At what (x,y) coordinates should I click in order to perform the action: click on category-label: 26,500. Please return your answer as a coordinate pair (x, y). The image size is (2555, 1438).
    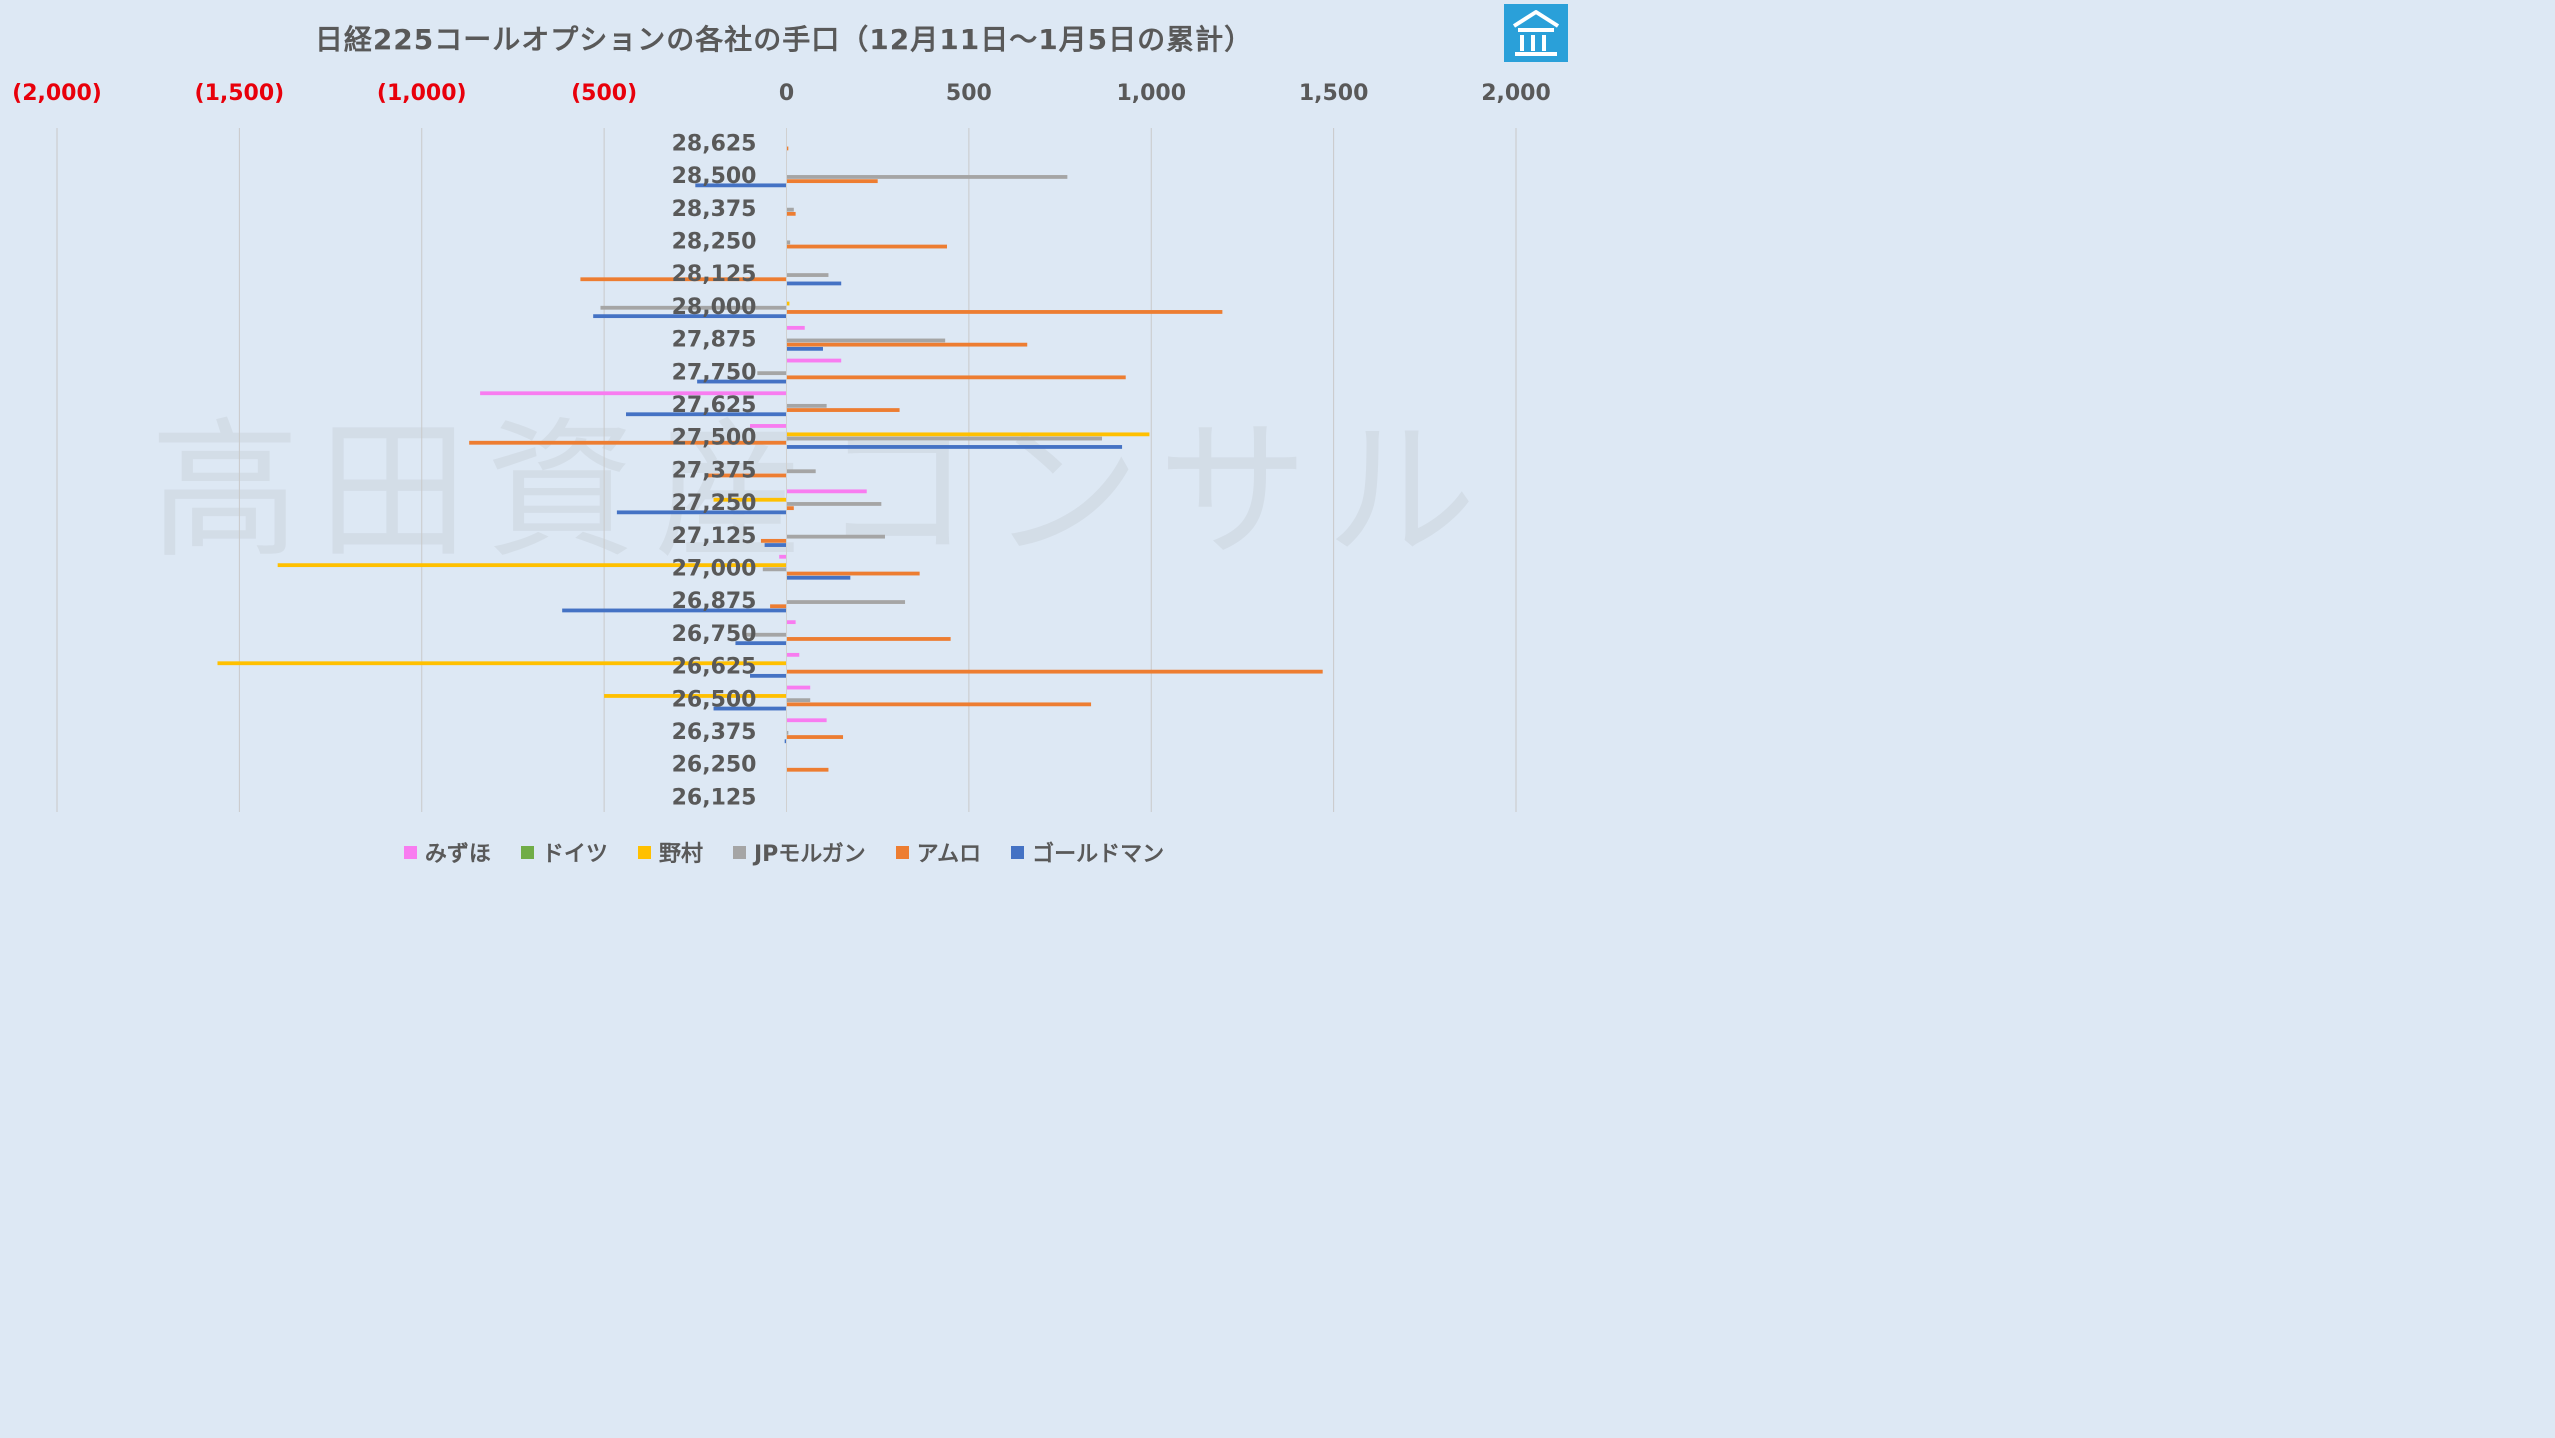
    Looking at the image, I should click on (714, 699).